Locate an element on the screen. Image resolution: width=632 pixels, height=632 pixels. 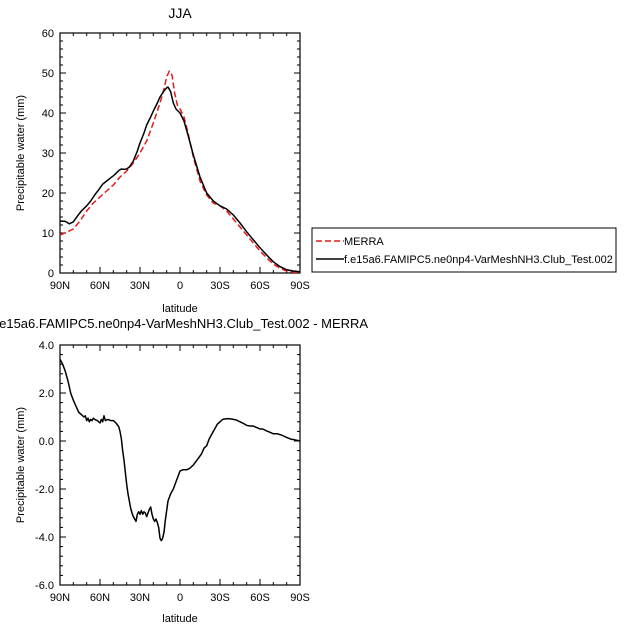
top-panel-y-axis-label: Precipitable water (mm) is located at coordinates (21, 153).